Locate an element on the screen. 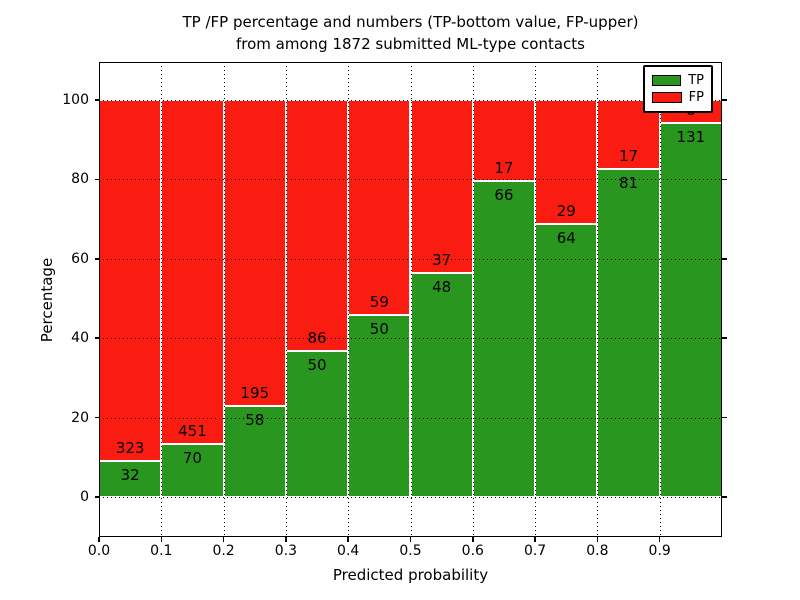 Image resolution: width=800 pixels, height=600 pixels. x-tick-label: 0.6 is located at coordinates (472, 551).